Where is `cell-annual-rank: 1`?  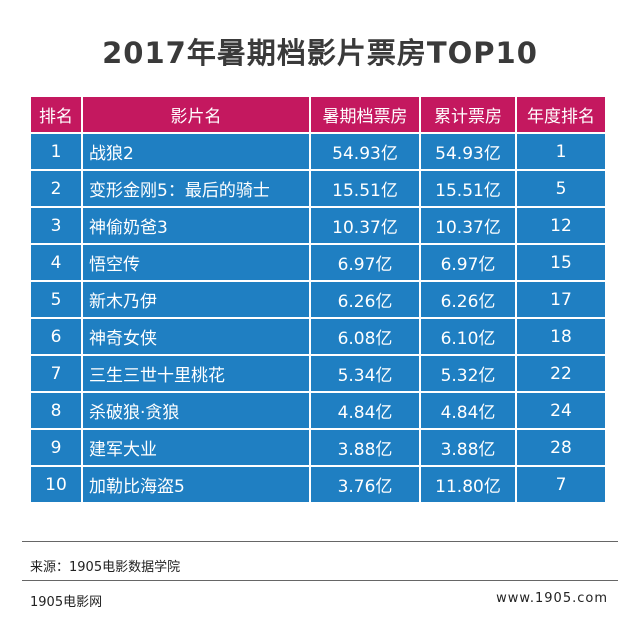 cell-annual-rank: 1 is located at coordinates (561, 151).